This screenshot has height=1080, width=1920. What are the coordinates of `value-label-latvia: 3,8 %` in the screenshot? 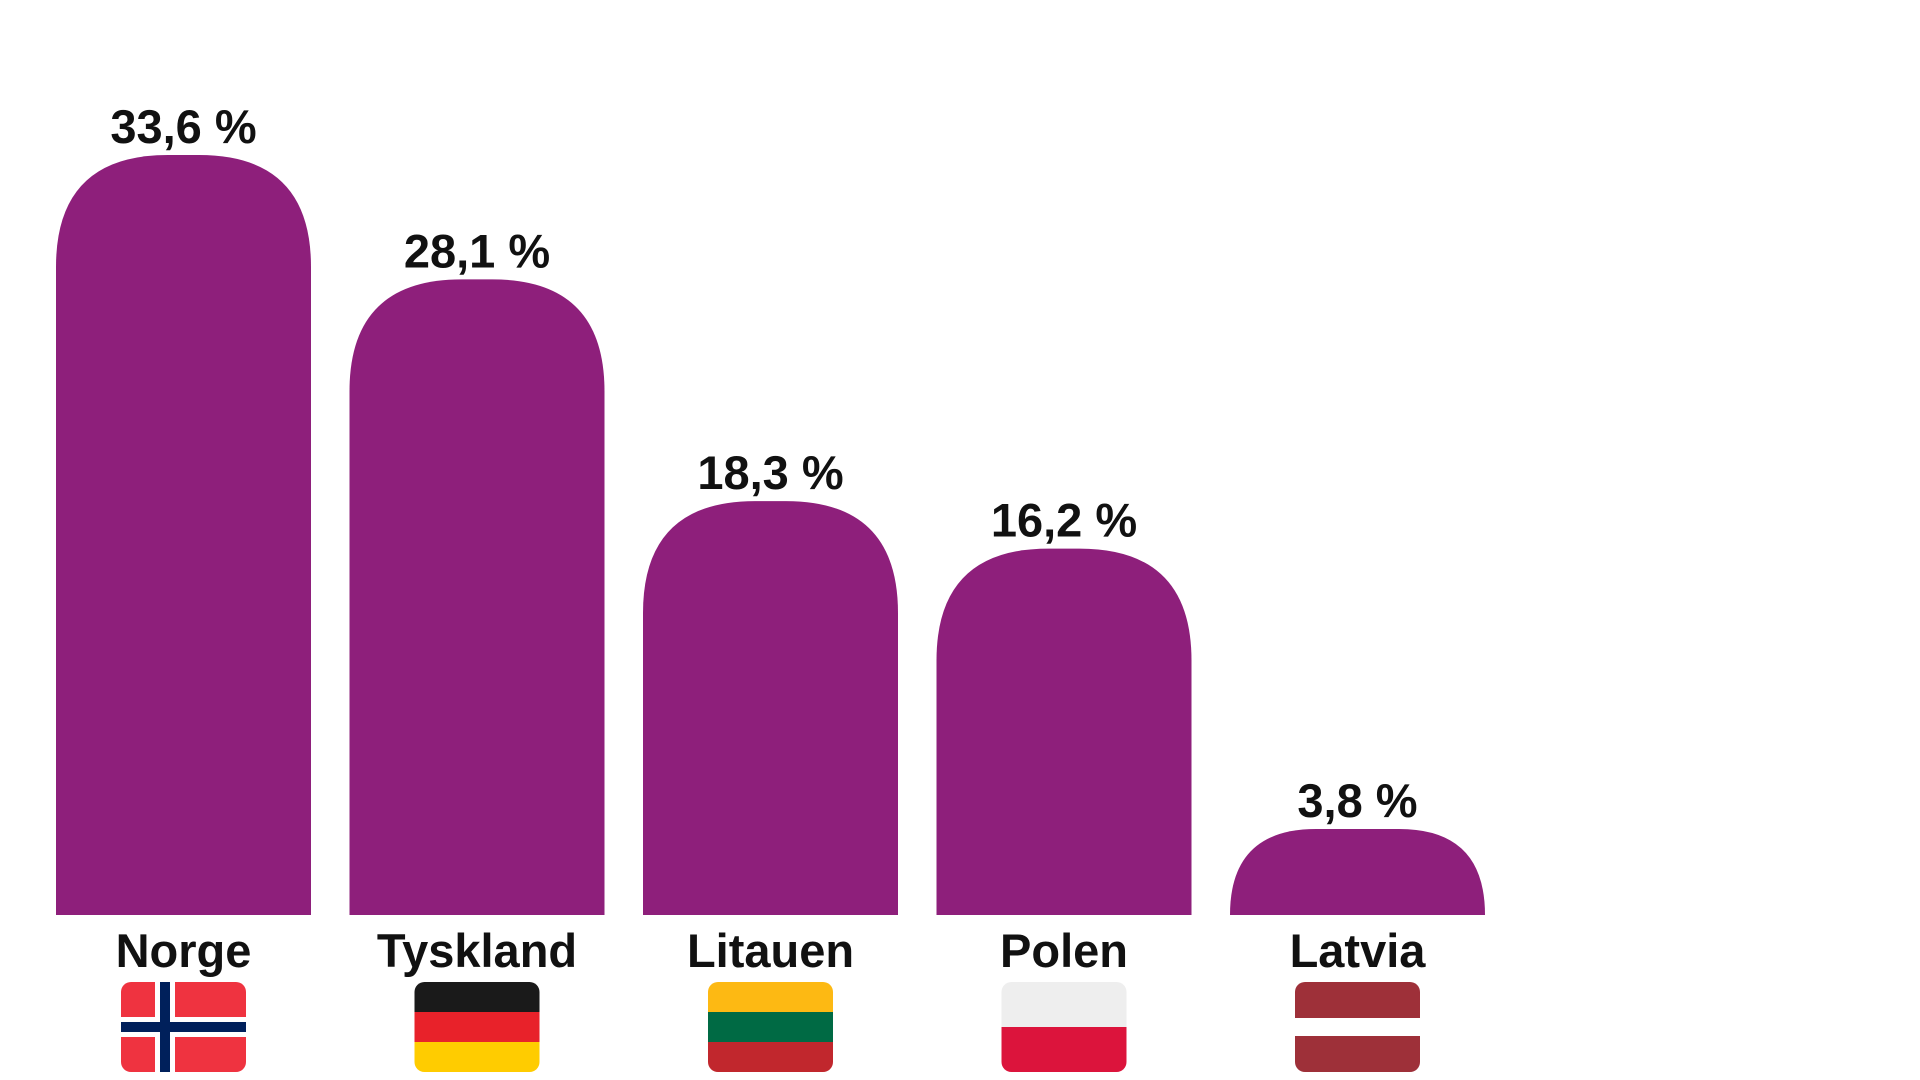 It's located at (1357, 800).